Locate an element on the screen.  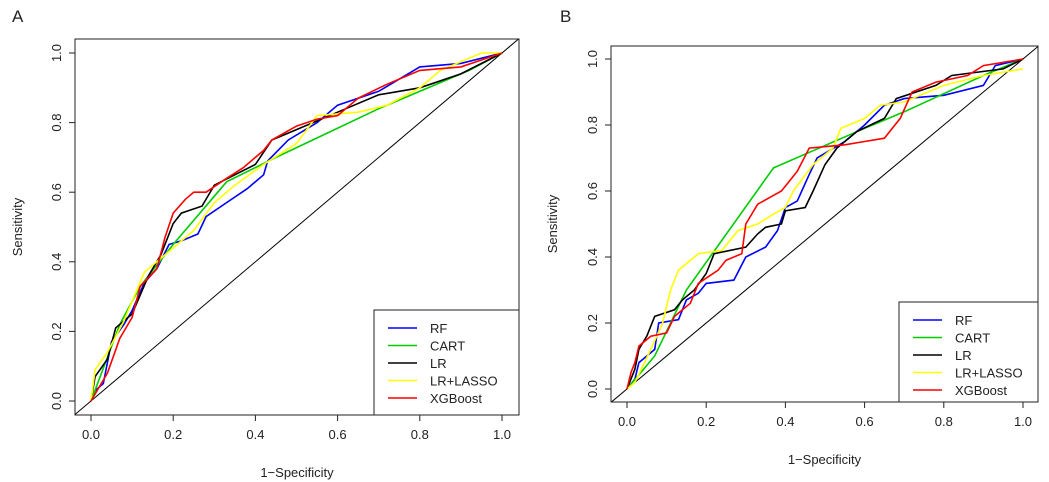
panel-label: B is located at coordinates (565, 16).